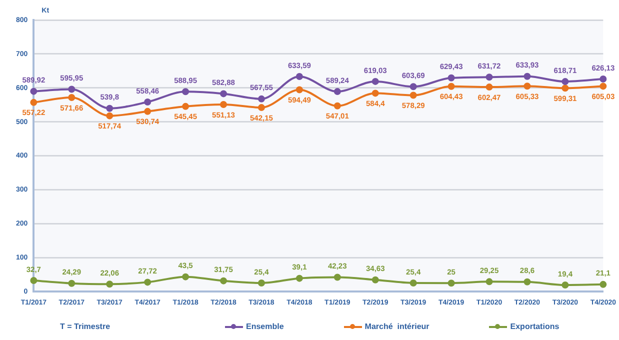 The image size is (619, 340). What do you see at coordinates (265, 326) in the screenshot?
I see `legend-label: Ensemble` at bounding box center [265, 326].